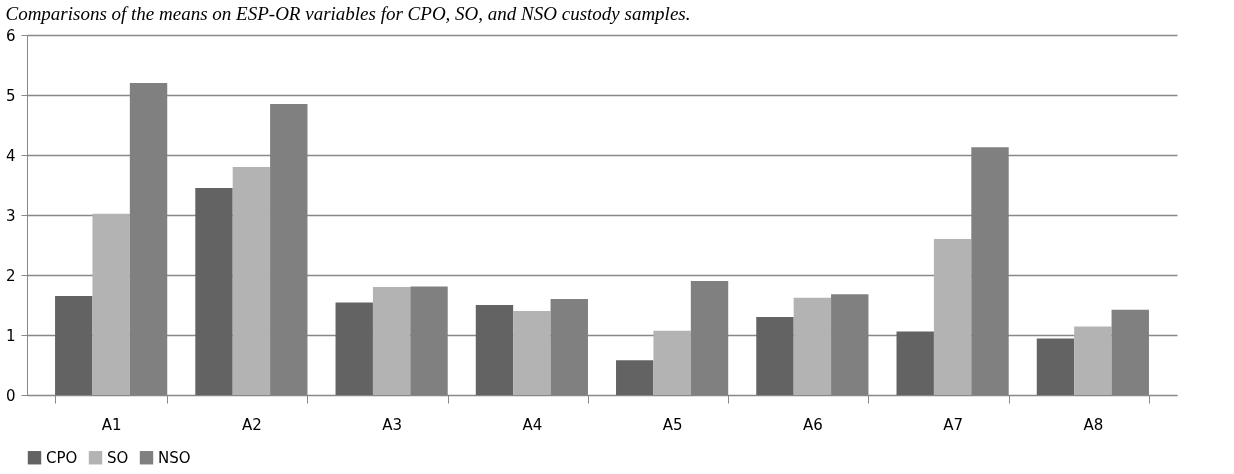 The width and height of the screenshot is (1234, 474). I want to click on x-tick-label: A8, so click(1093, 424).